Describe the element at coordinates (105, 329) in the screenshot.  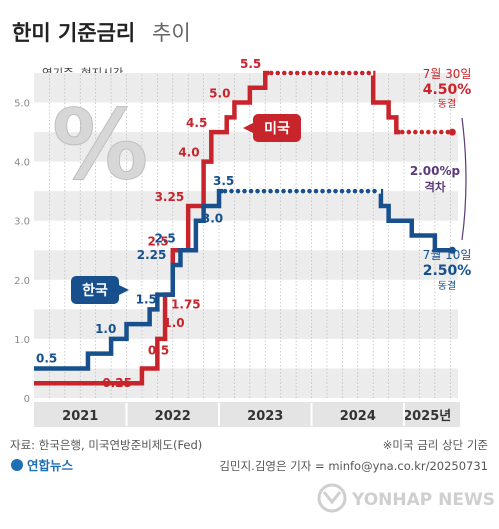
I see `korea-value-label: 1.0` at that location.